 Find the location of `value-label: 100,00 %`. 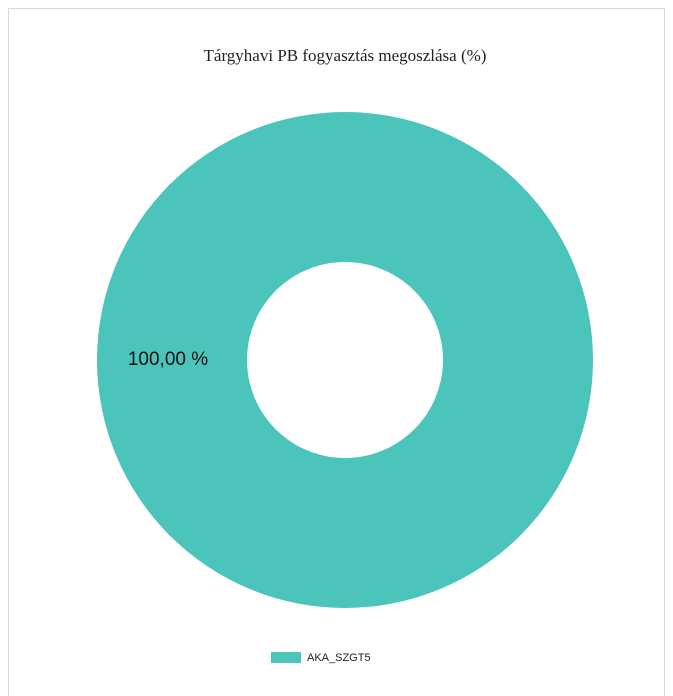

value-label: 100,00 % is located at coordinates (168, 359).